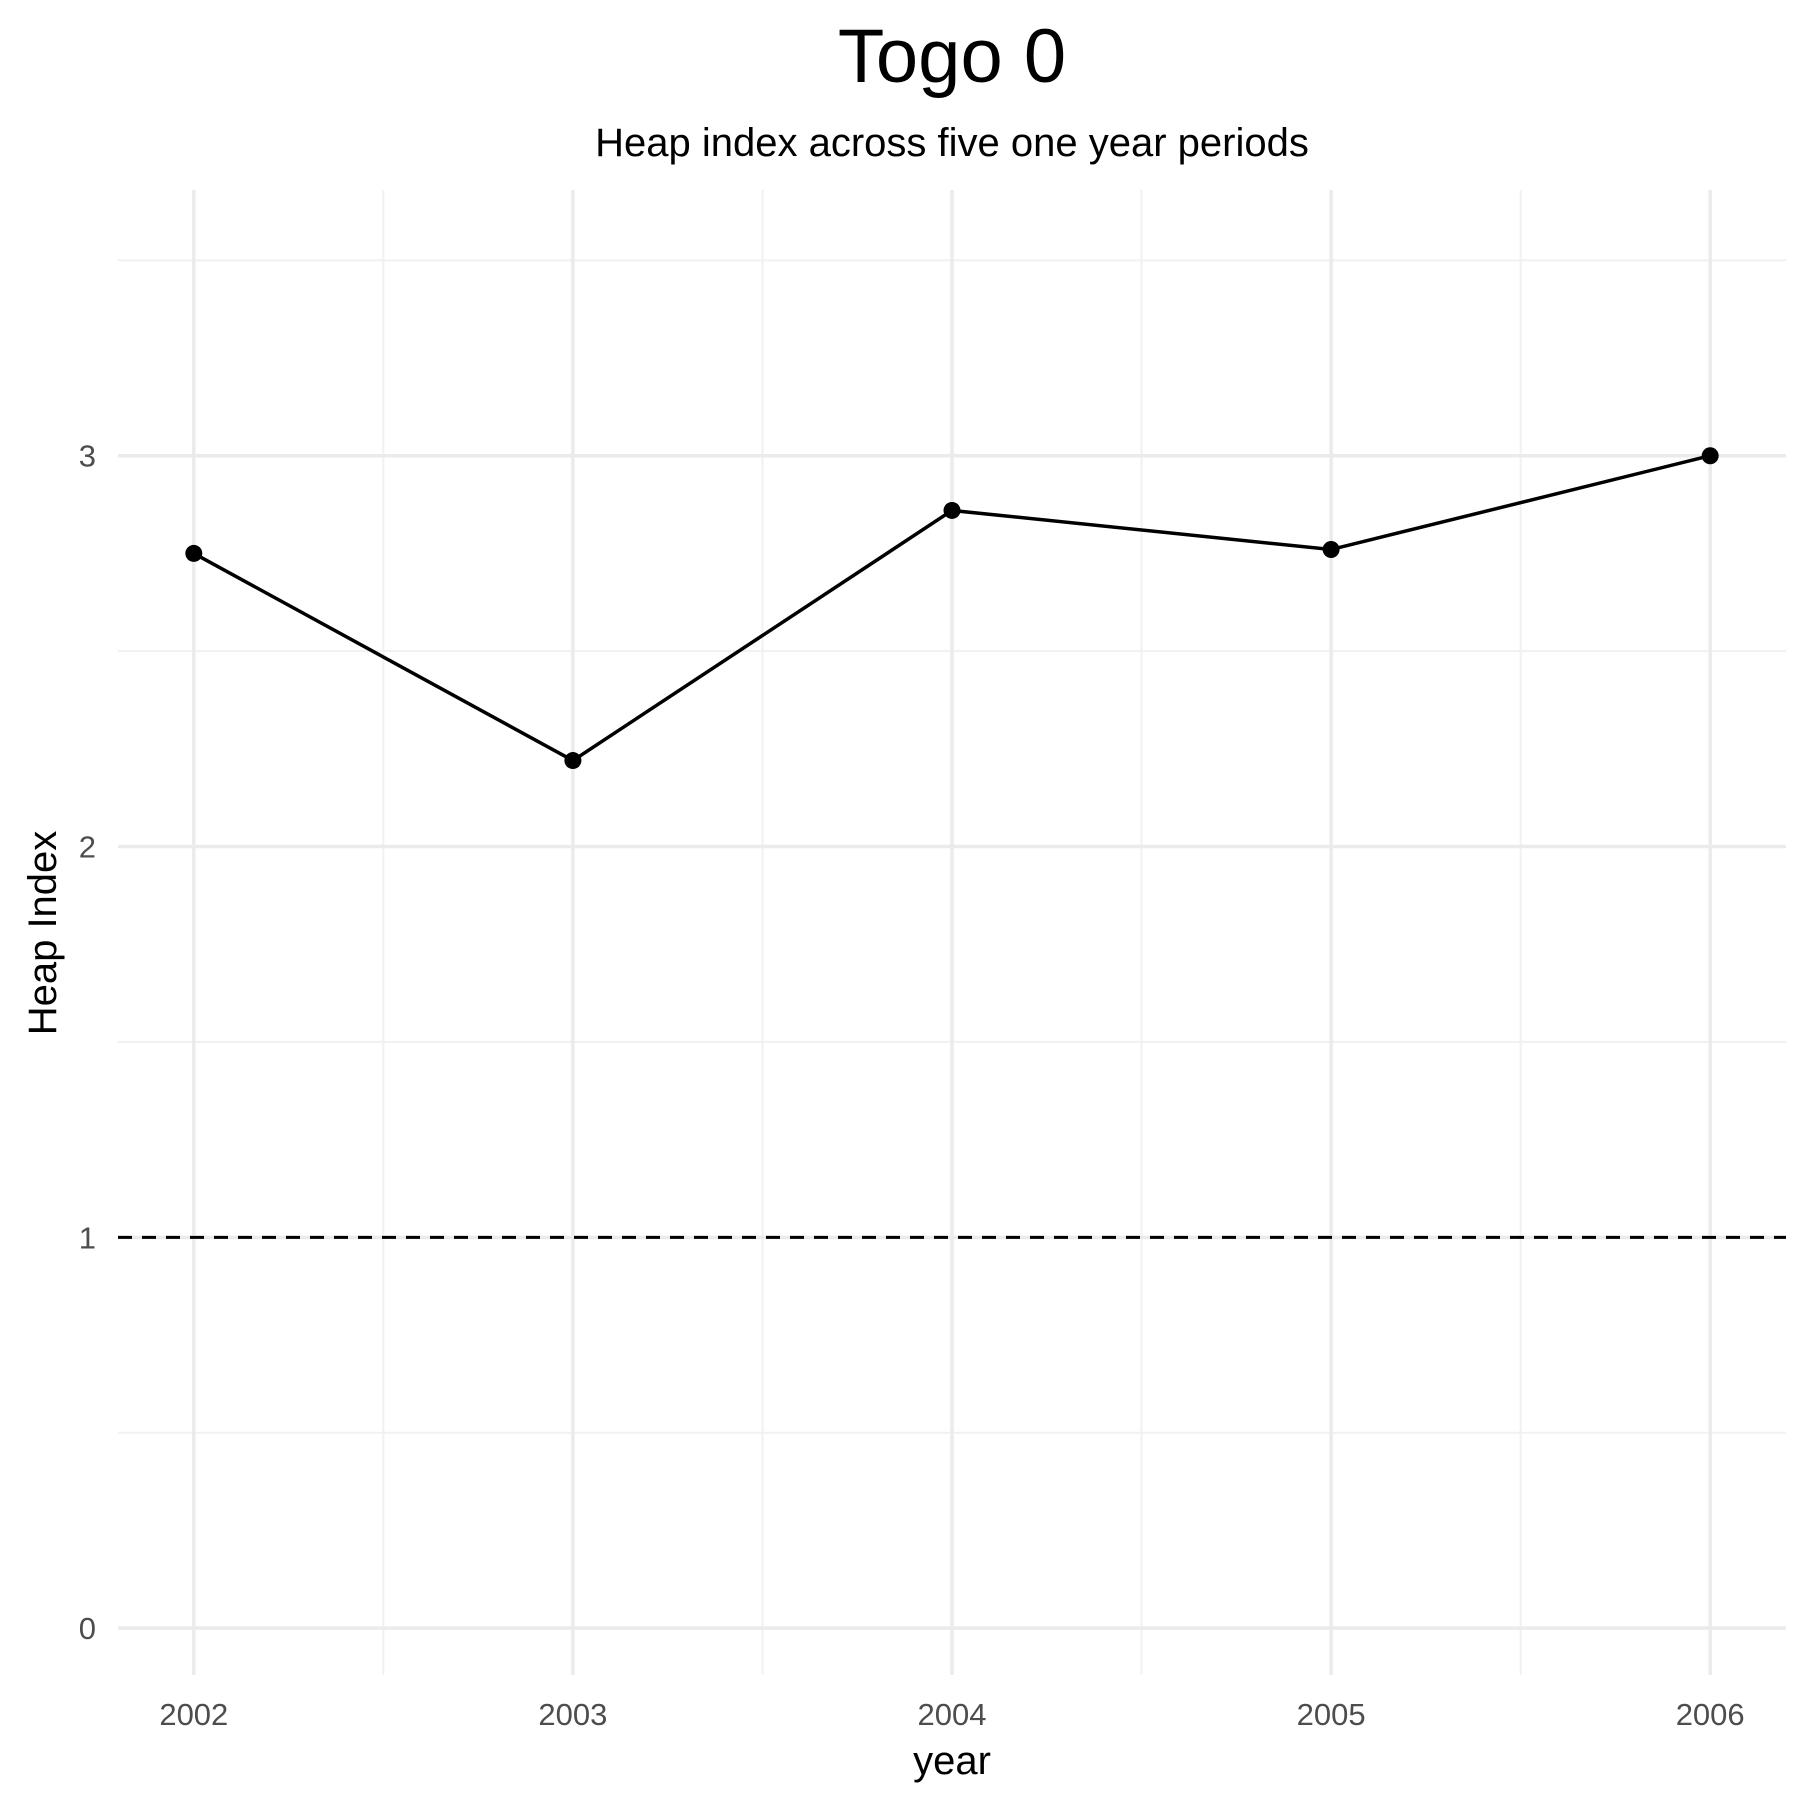  Describe the element at coordinates (1331, 1714) in the screenshot. I see `x-tick-label: 2005` at that location.